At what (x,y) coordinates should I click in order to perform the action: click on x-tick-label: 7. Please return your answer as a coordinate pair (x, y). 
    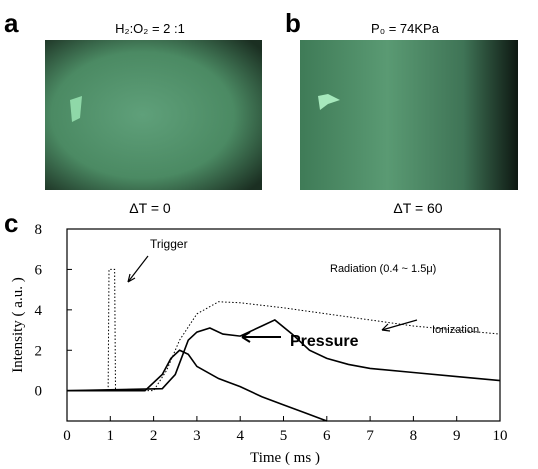
    Looking at the image, I should click on (370, 436).